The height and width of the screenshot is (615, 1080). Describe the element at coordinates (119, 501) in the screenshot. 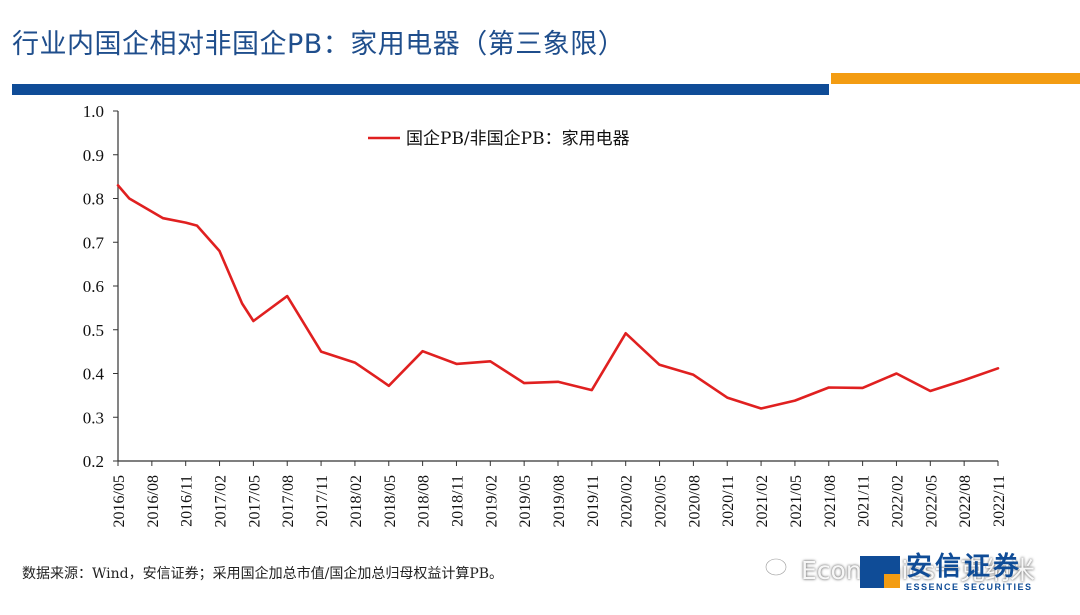

I see `x-tick-label: 2016/05` at that location.